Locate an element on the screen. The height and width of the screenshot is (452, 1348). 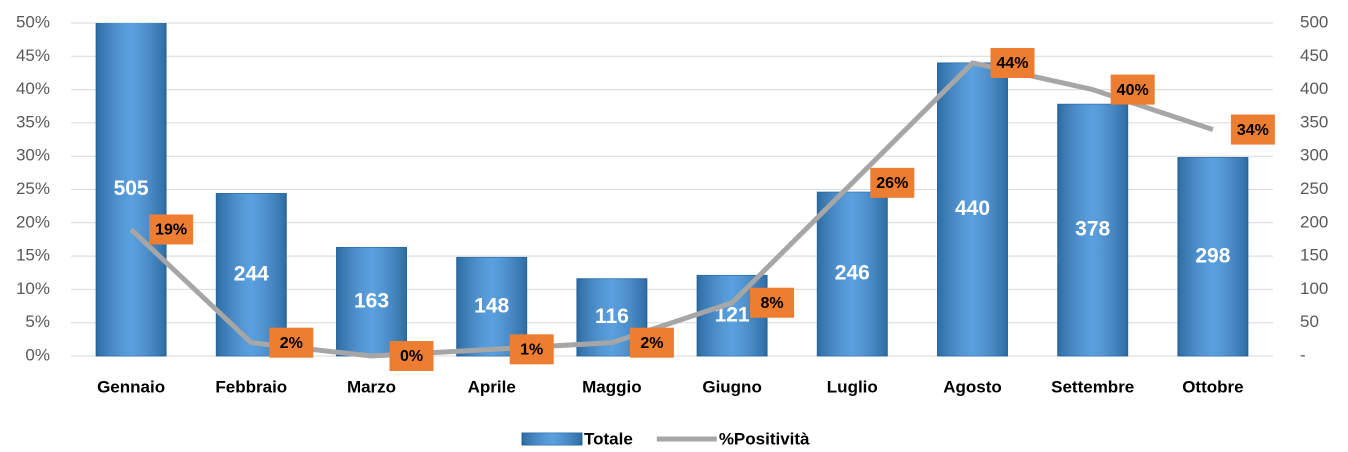
y2-tick-label: 300 is located at coordinates (1314, 155).